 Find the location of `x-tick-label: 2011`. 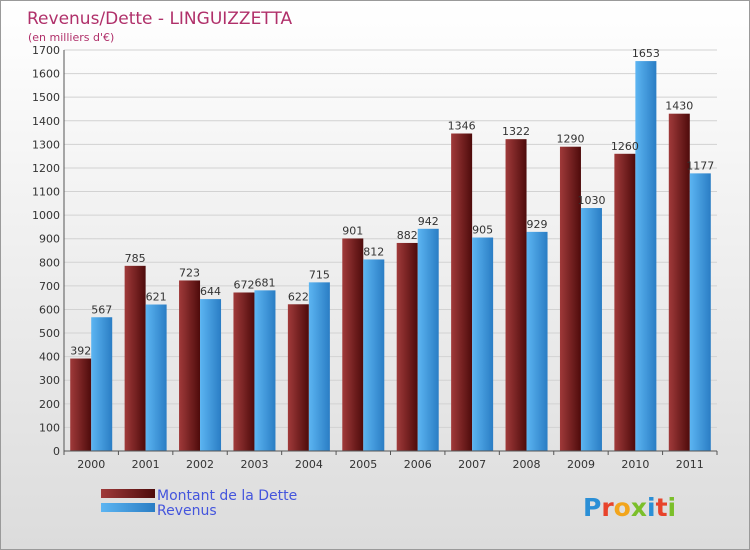

x-tick-label: 2011 is located at coordinates (690, 464).